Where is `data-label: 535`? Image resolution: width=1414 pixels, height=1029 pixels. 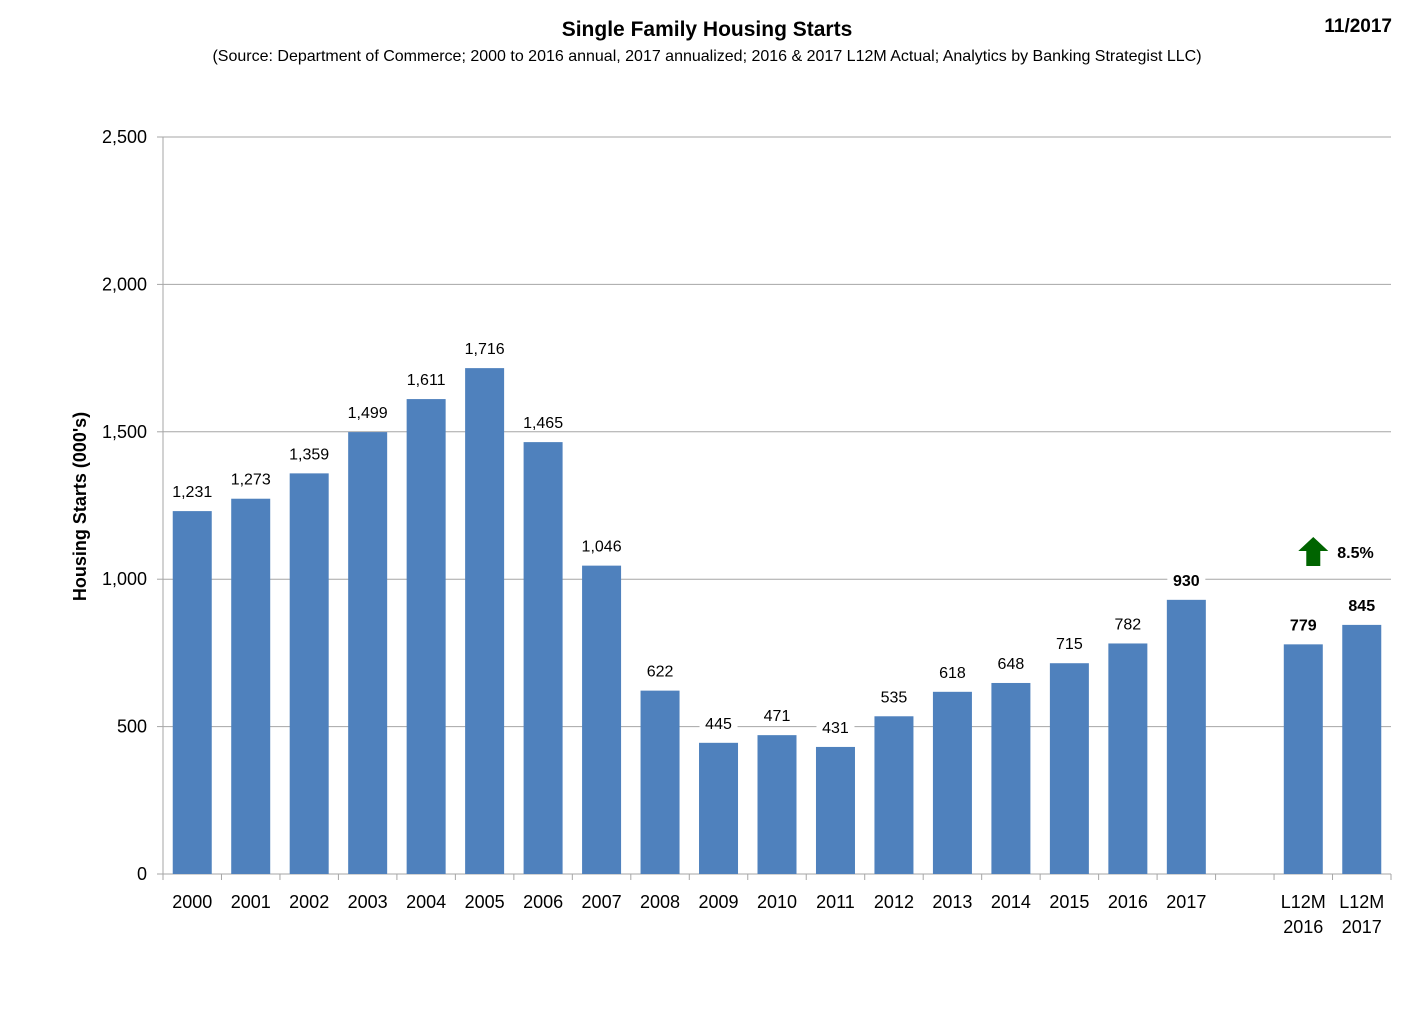
data-label: 535 is located at coordinates (894, 697).